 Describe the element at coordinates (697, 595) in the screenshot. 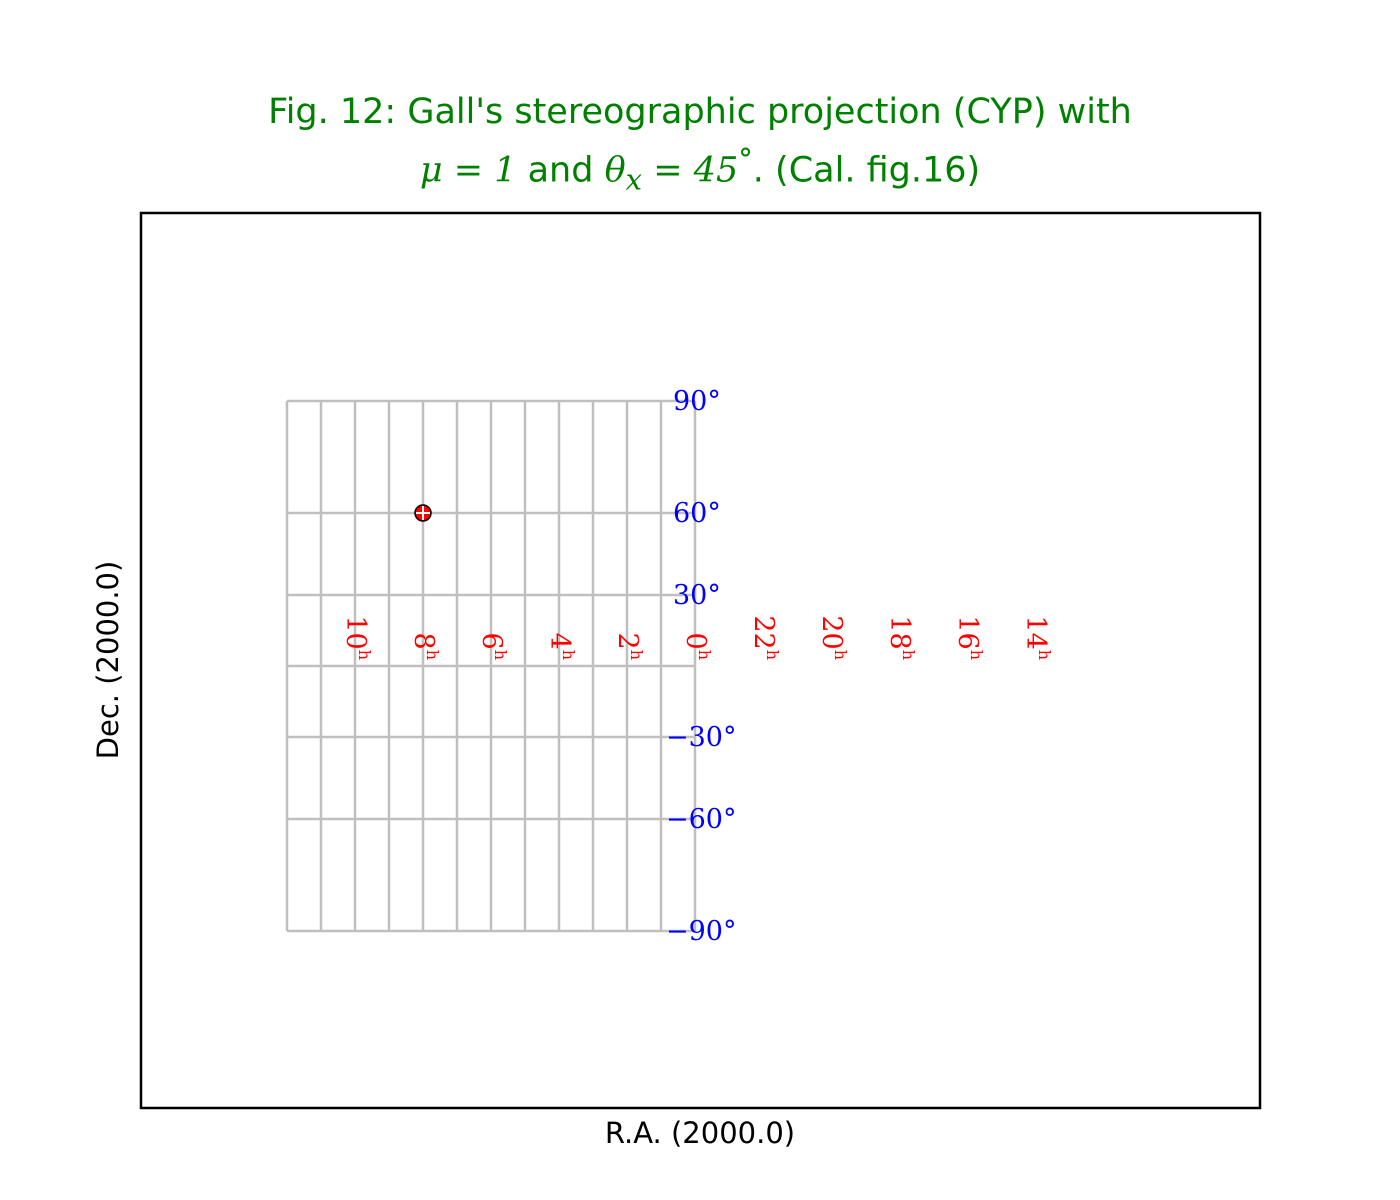

I see `dec-tick-label: 30°` at that location.